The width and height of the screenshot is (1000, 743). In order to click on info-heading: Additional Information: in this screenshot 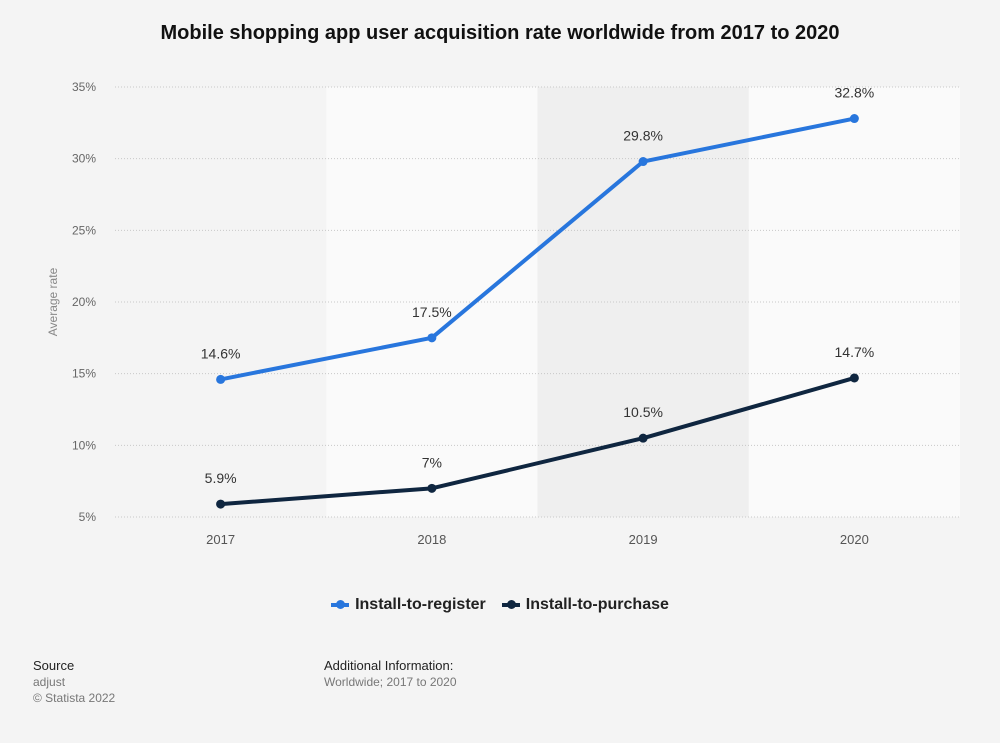, I will do `click(389, 665)`.